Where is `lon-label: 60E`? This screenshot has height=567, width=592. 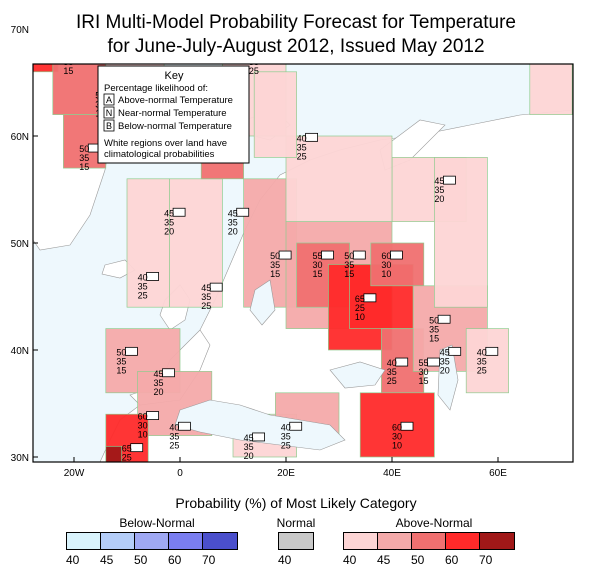
lon-label: 60E is located at coordinates (498, 473).